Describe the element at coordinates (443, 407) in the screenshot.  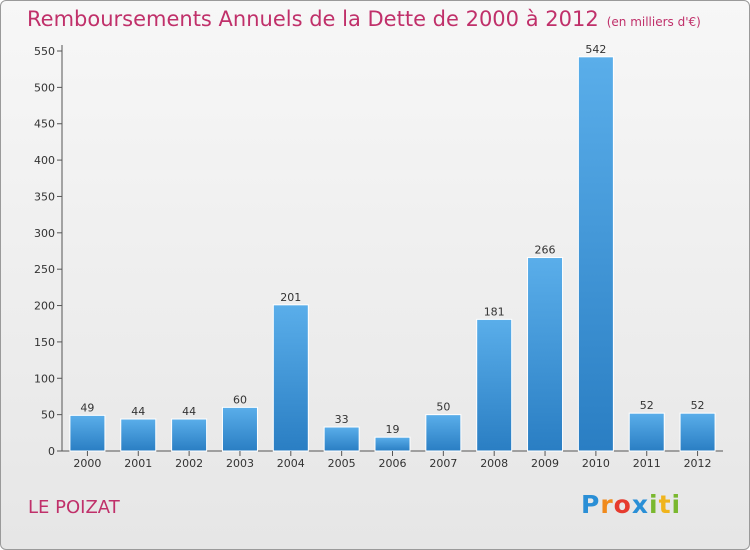
I see `data-label: 50` at that location.